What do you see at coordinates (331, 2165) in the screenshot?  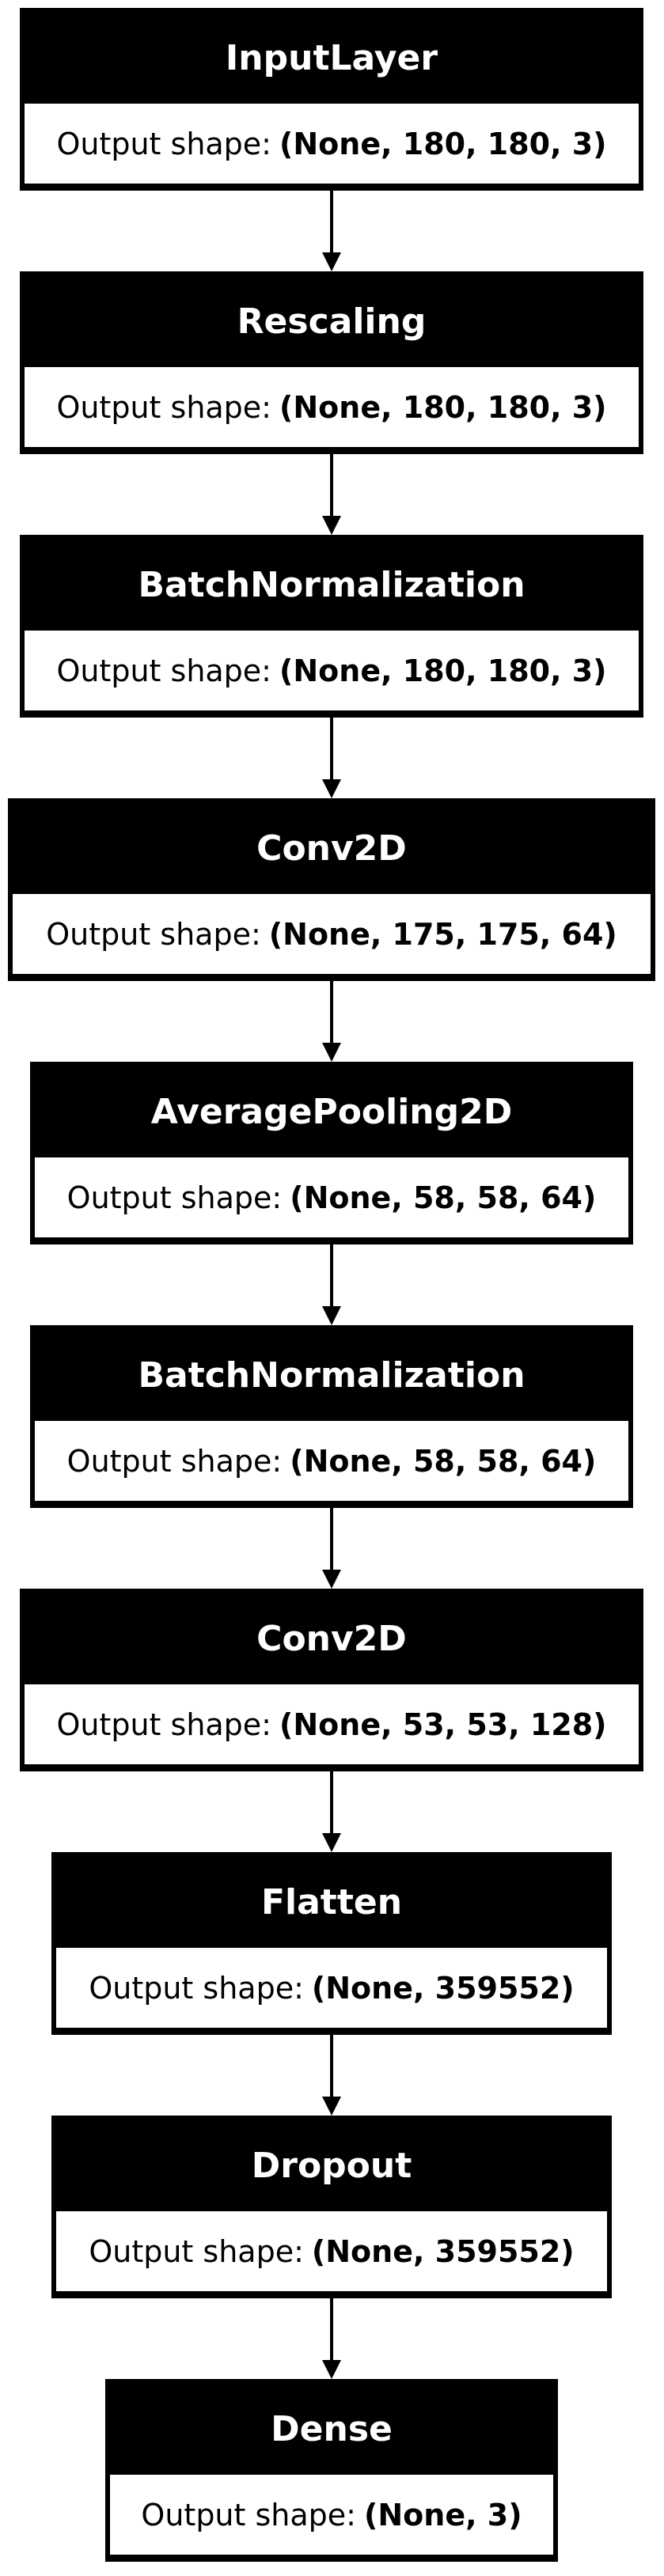 I see `layer-title: Dropout` at bounding box center [331, 2165].